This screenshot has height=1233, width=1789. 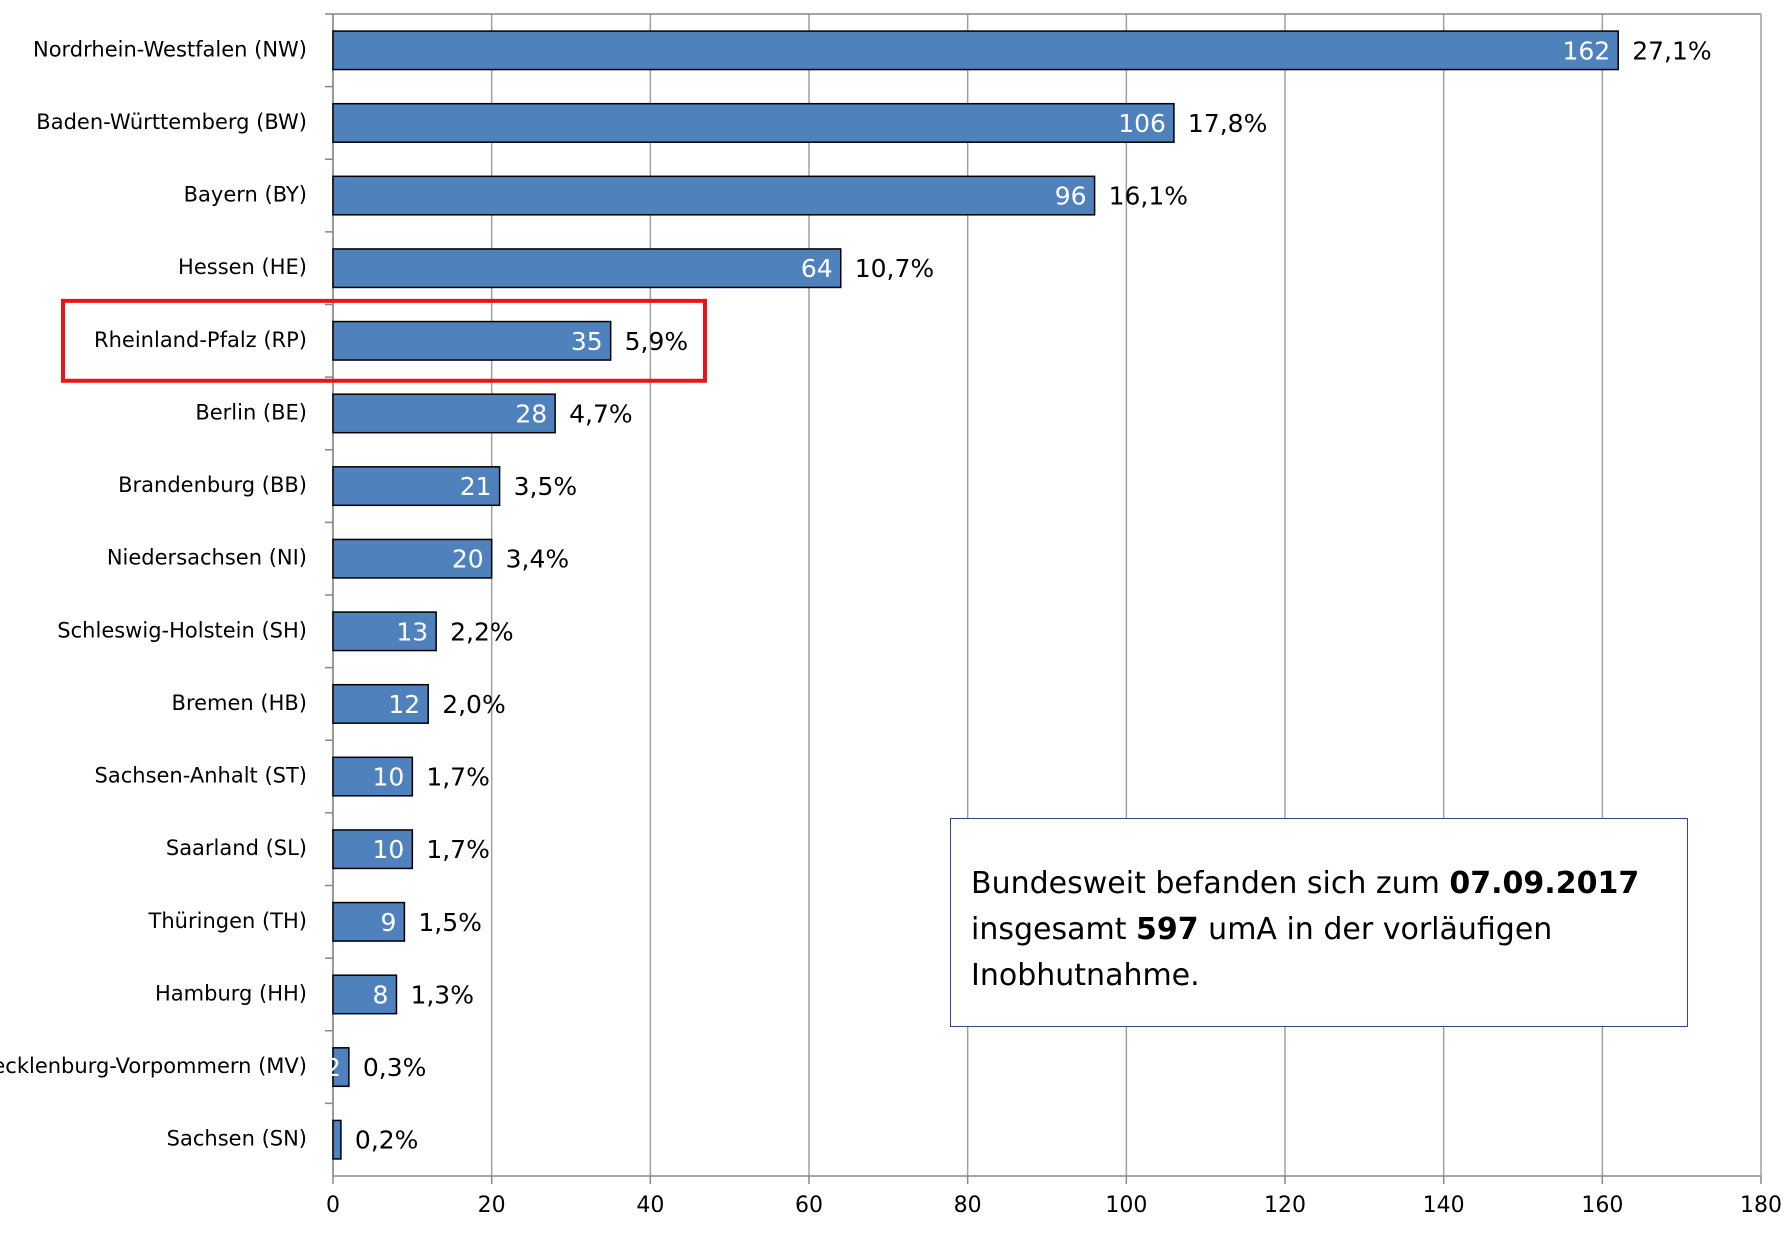 What do you see at coordinates (657, 341) in the screenshot?
I see `share-label: 5,9%` at bounding box center [657, 341].